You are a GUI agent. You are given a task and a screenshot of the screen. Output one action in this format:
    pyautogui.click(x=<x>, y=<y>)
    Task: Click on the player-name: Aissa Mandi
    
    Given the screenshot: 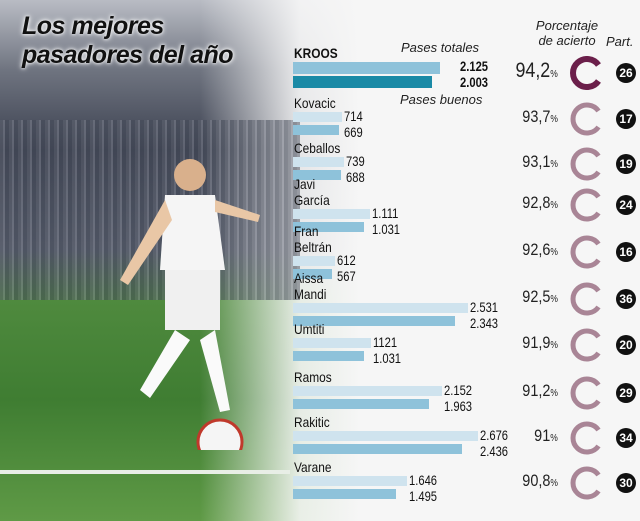 What is the action you would take?
    pyautogui.click(x=310, y=286)
    